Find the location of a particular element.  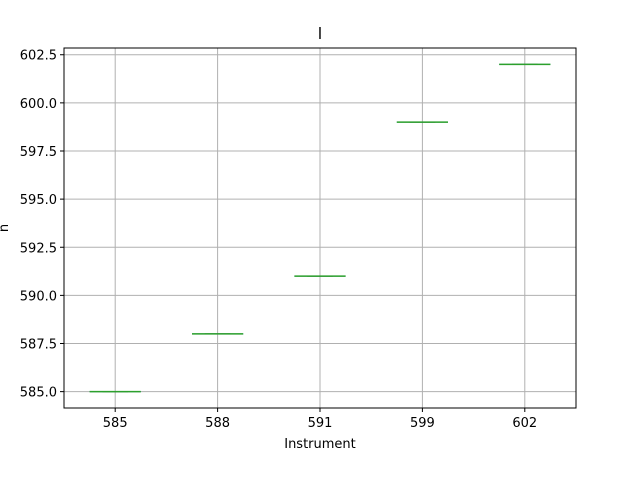

chart-title: l is located at coordinates (320, 33).